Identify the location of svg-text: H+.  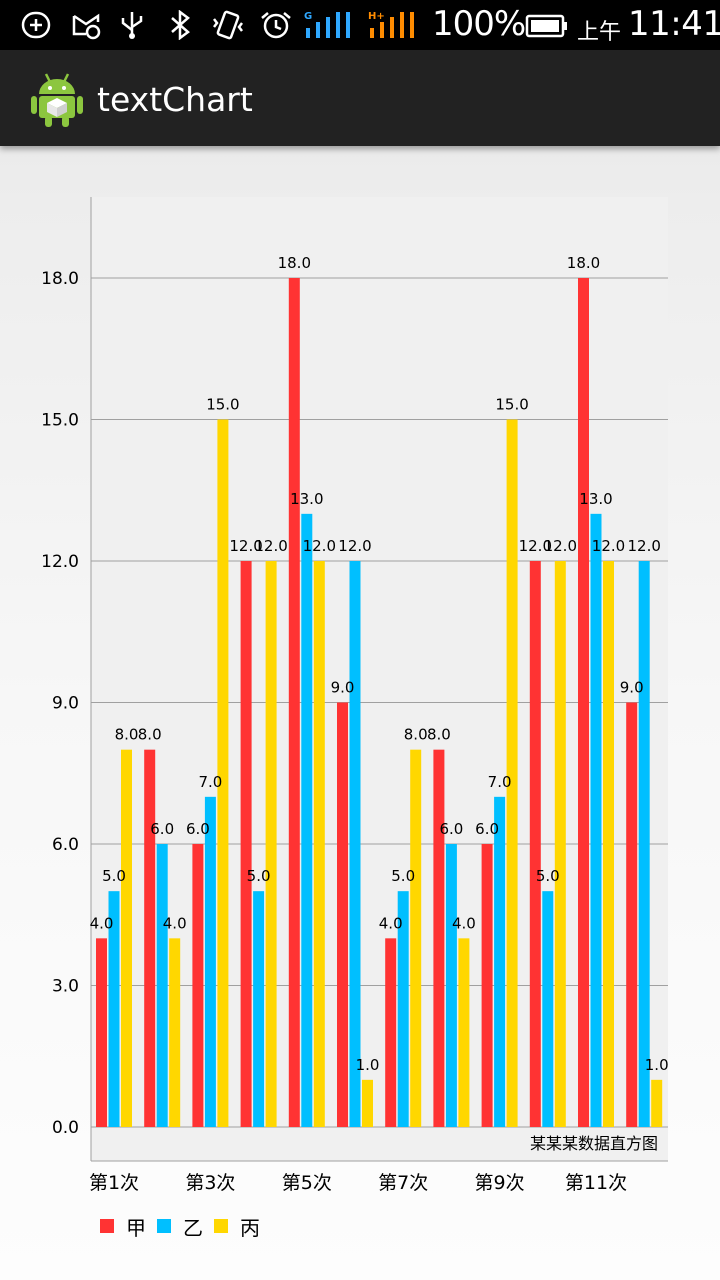
(376, 16).